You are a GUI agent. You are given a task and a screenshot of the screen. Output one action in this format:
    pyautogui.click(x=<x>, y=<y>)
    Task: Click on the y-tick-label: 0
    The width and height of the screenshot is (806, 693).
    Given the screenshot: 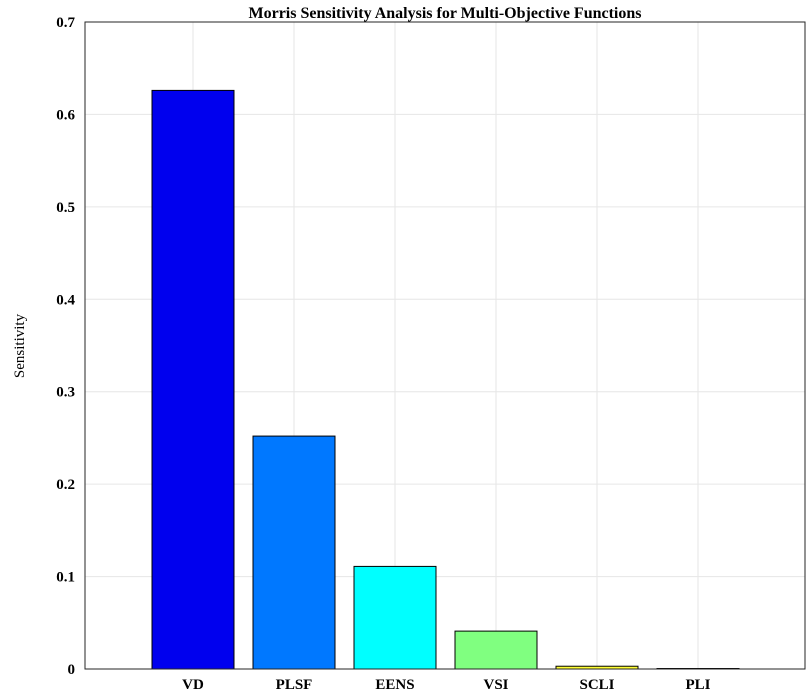 What is the action you would take?
    pyautogui.click(x=72, y=670)
    